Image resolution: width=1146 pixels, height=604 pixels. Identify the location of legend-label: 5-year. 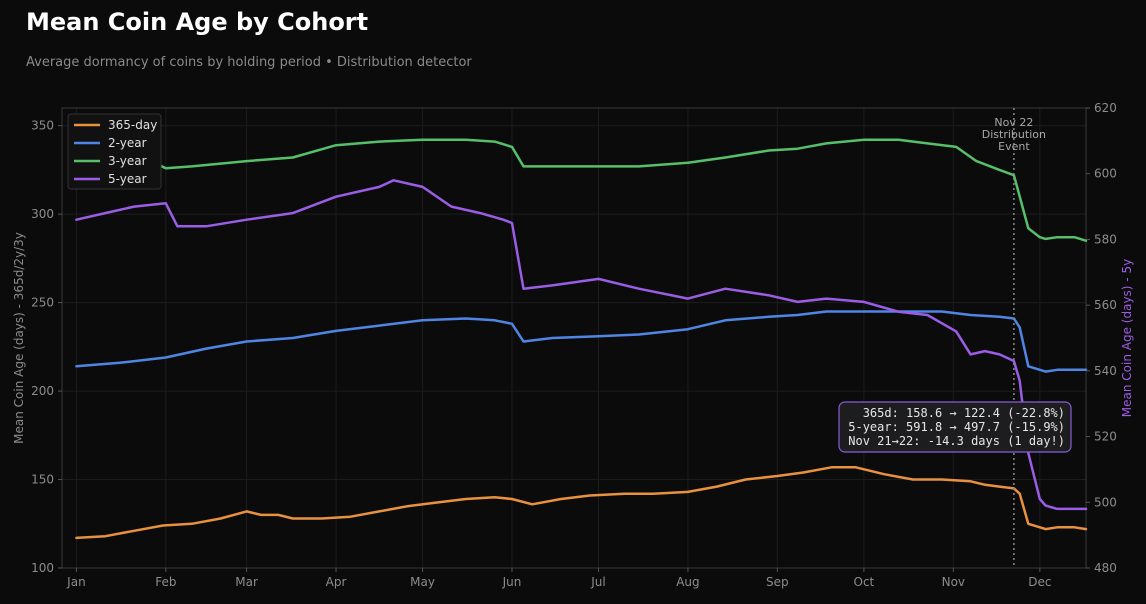
(127, 179).